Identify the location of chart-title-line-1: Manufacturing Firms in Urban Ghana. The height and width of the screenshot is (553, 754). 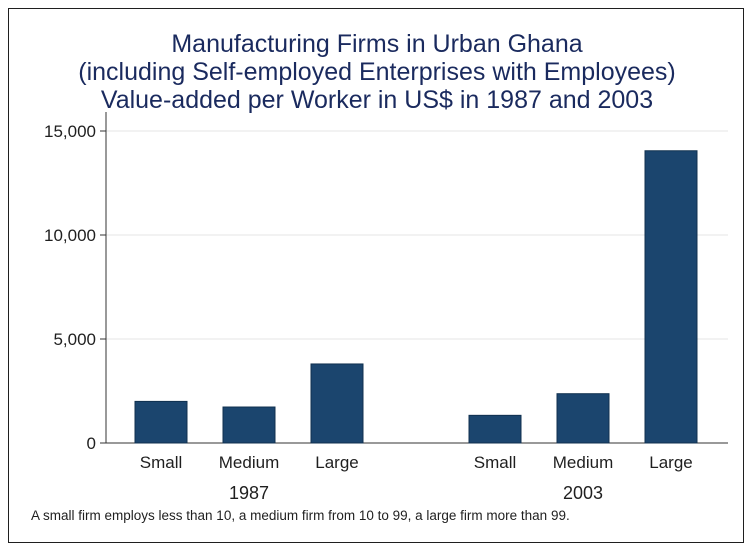
(377, 44).